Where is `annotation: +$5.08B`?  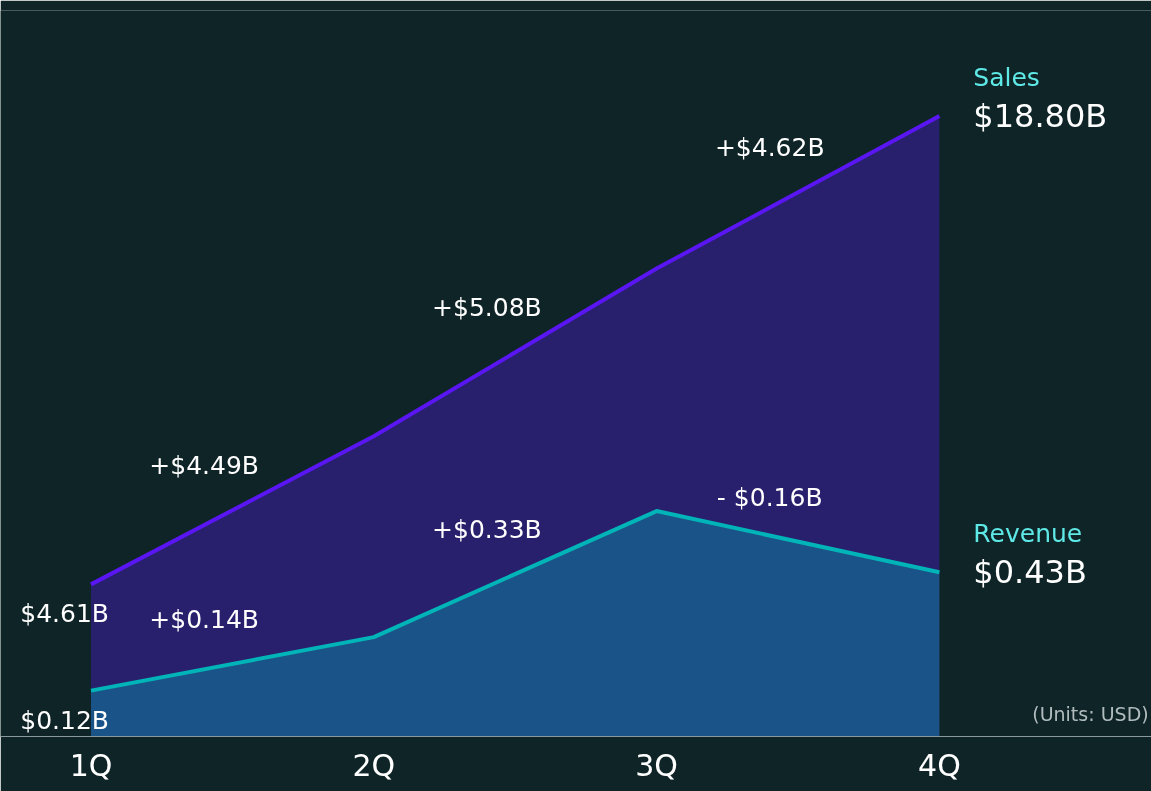
annotation: +$5.08B is located at coordinates (487, 308).